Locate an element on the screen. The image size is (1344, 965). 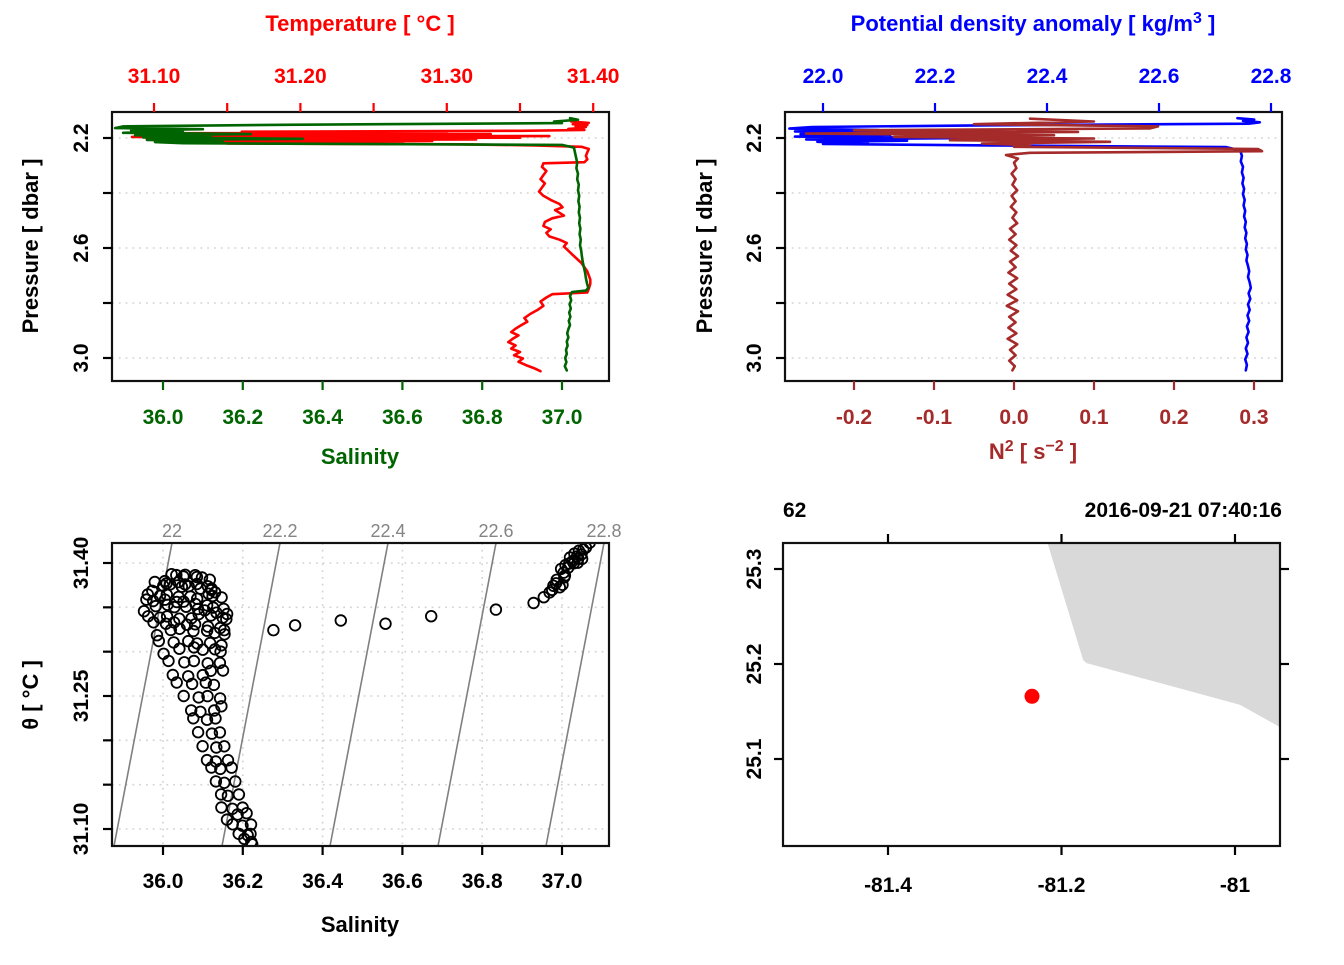
longitude-tick-label: -81.4 is located at coordinates (888, 885).